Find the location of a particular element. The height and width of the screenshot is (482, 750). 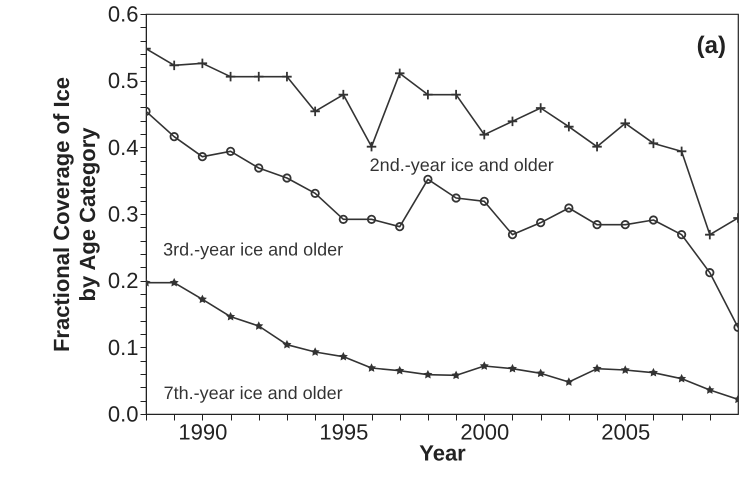

y-tick-label: 0.0 is located at coordinates (123, 414).